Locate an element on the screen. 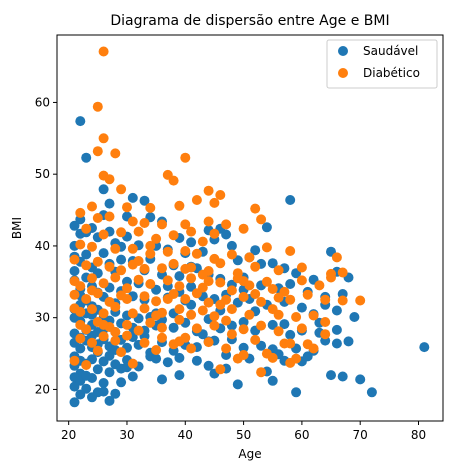 Image resolution: width=454 pixels, height=470 pixels. y-tick-label: 30 is located at coordinates (42, 318).